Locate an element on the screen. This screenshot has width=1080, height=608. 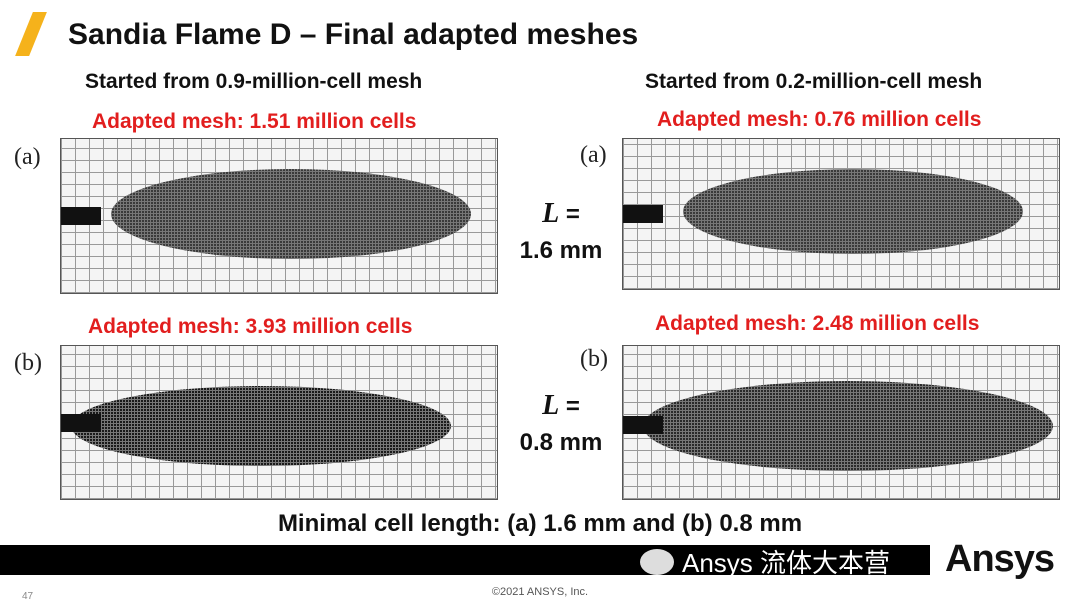
label-a-left: (a) is located at coordinates (27, 157).